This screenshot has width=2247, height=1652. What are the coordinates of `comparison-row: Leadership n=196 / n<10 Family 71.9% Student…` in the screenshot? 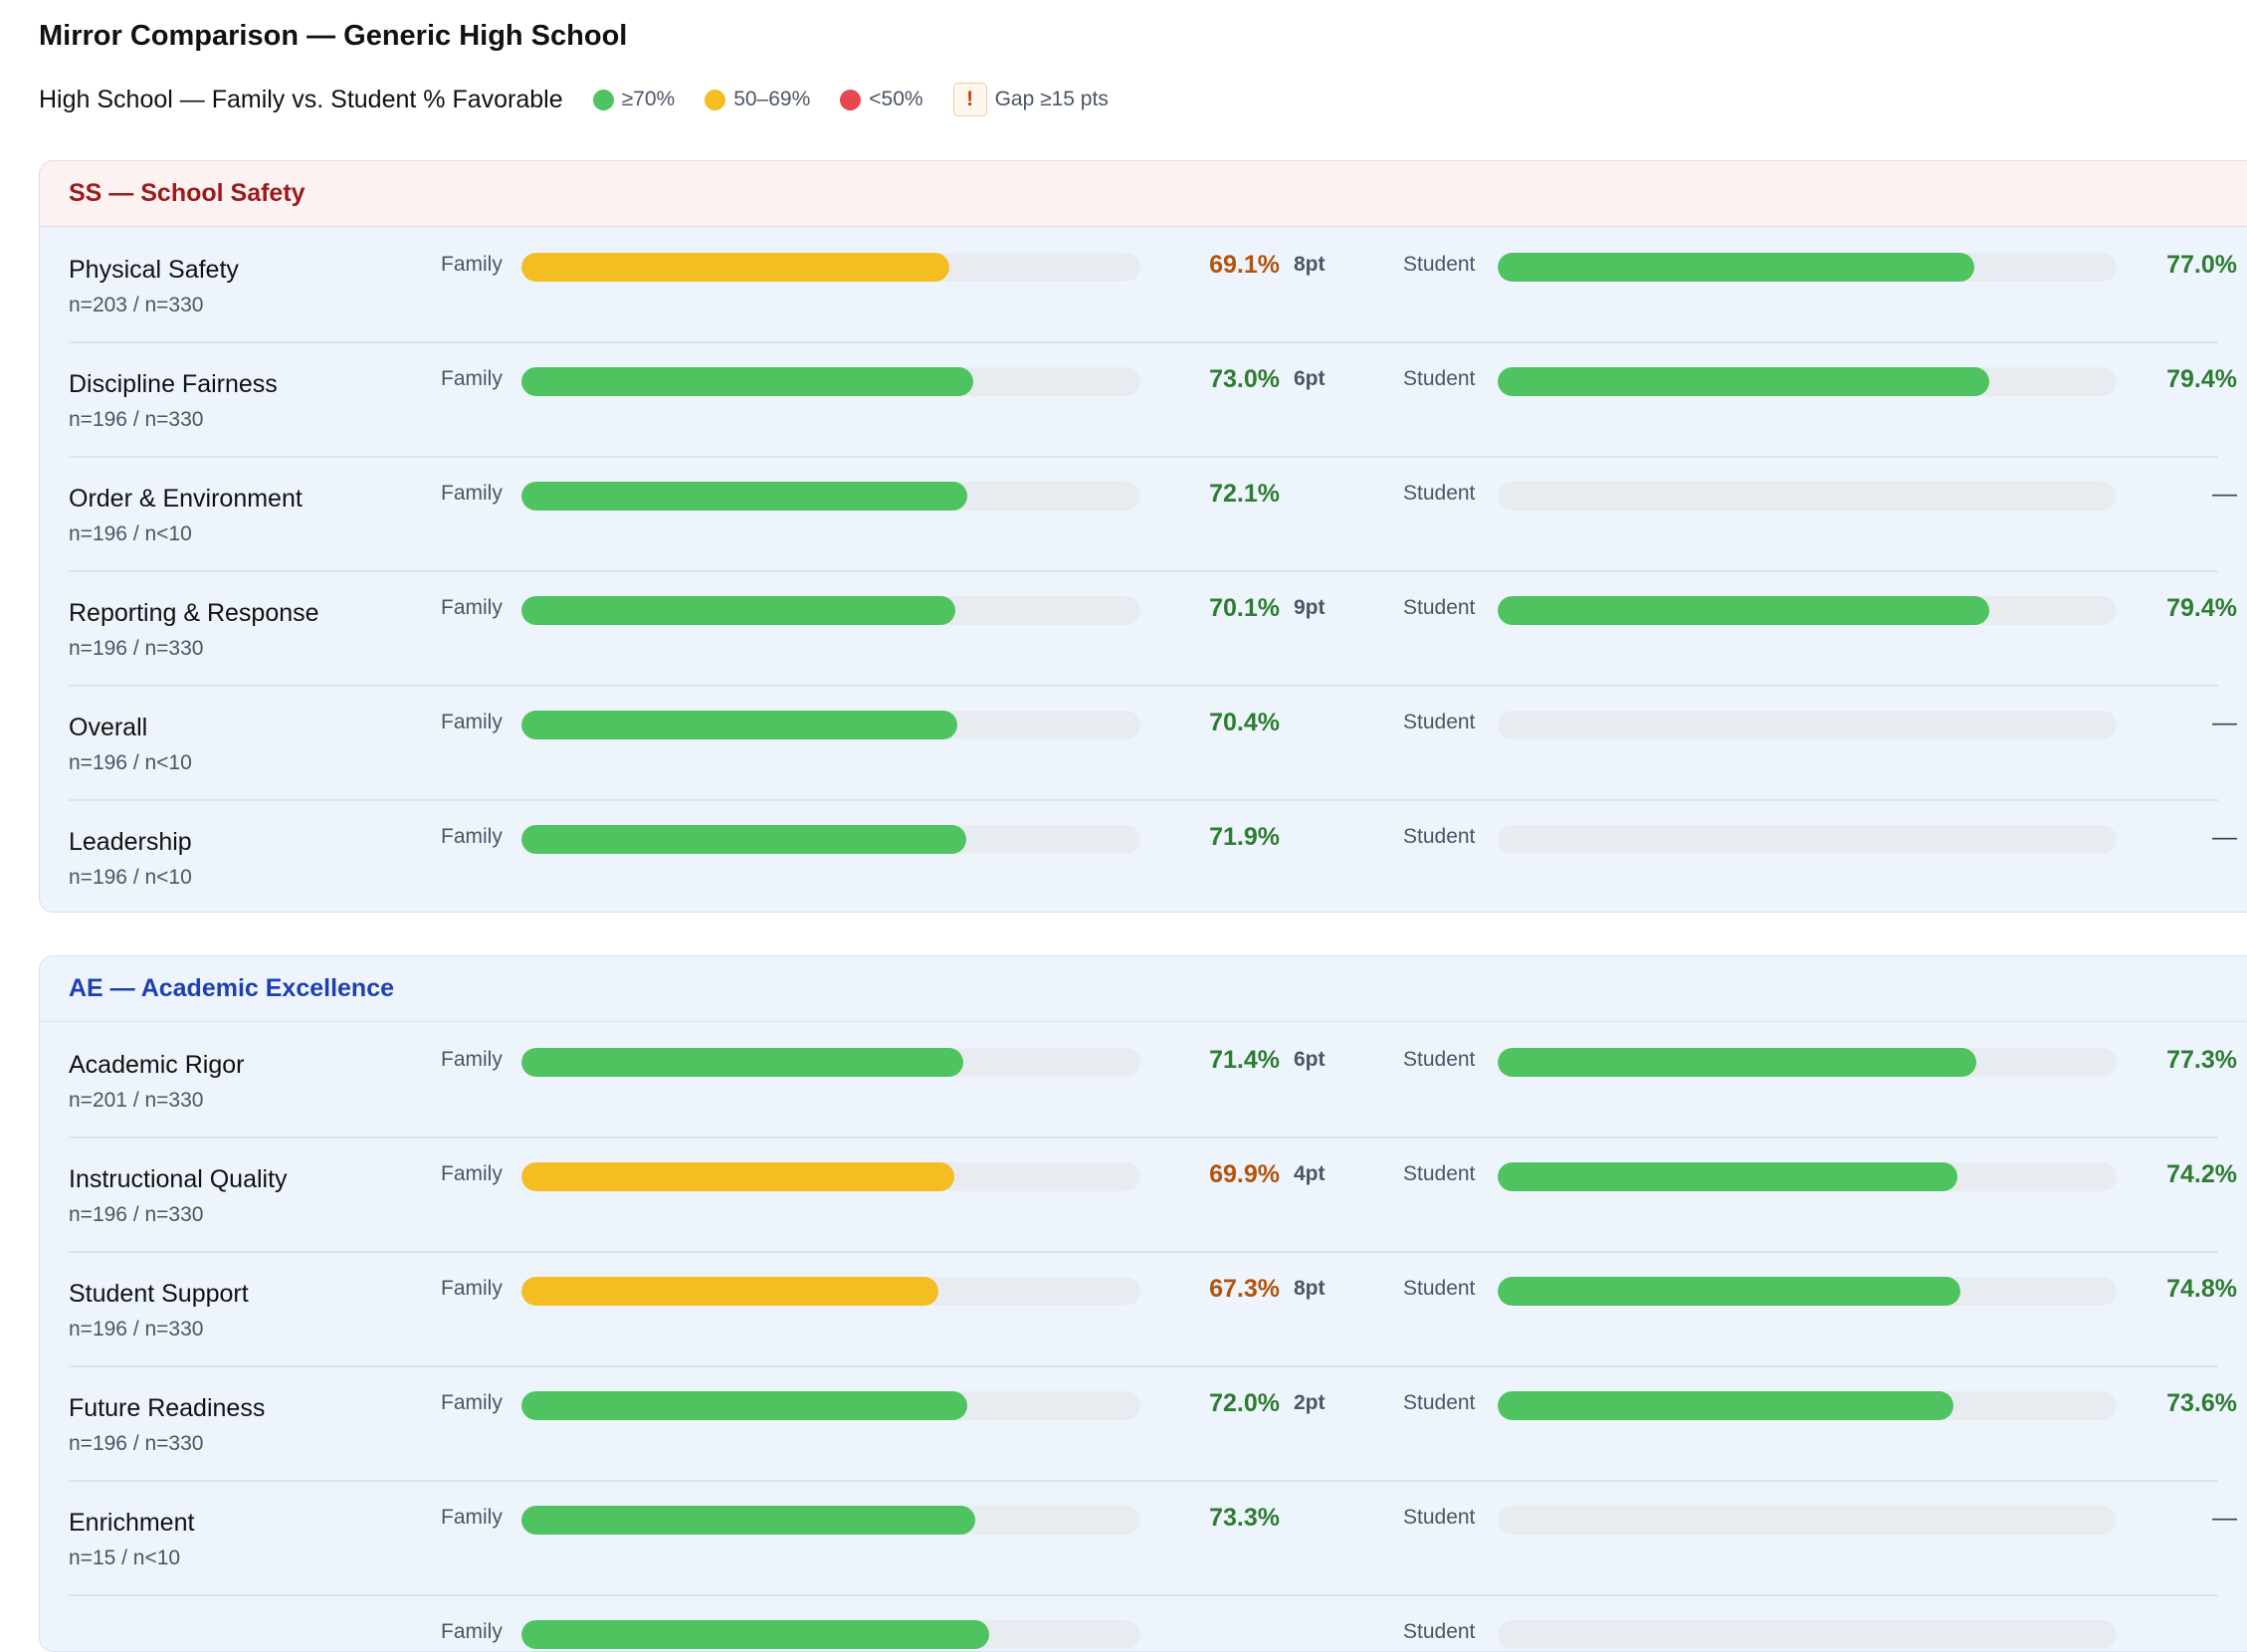 It's located at (1143, 855).